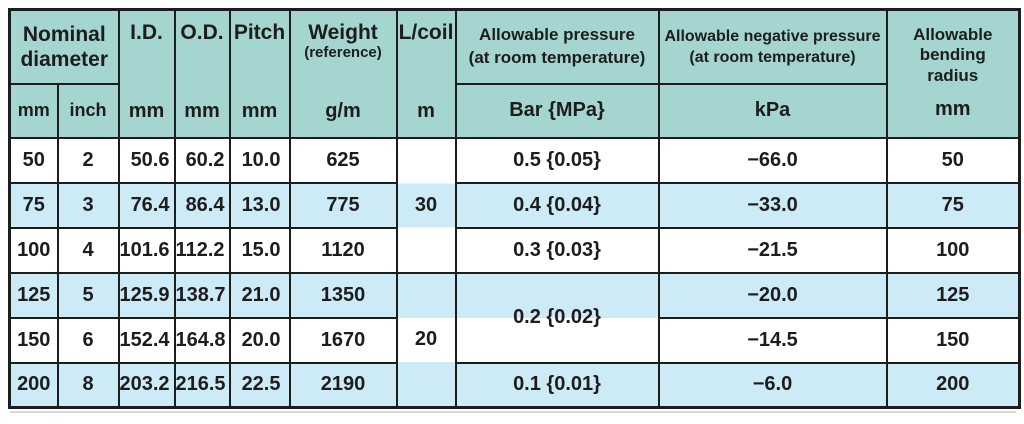  I want to click on header-nominal-inch-label: inch, so click(88, 110).